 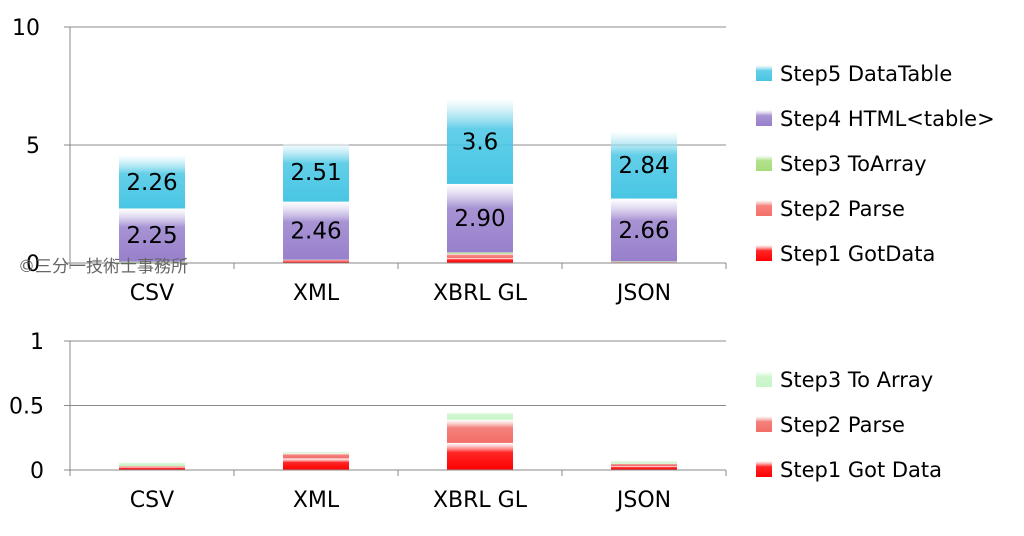 I want to click on y-tick-label: 0.5, so click(x=26, y=407).